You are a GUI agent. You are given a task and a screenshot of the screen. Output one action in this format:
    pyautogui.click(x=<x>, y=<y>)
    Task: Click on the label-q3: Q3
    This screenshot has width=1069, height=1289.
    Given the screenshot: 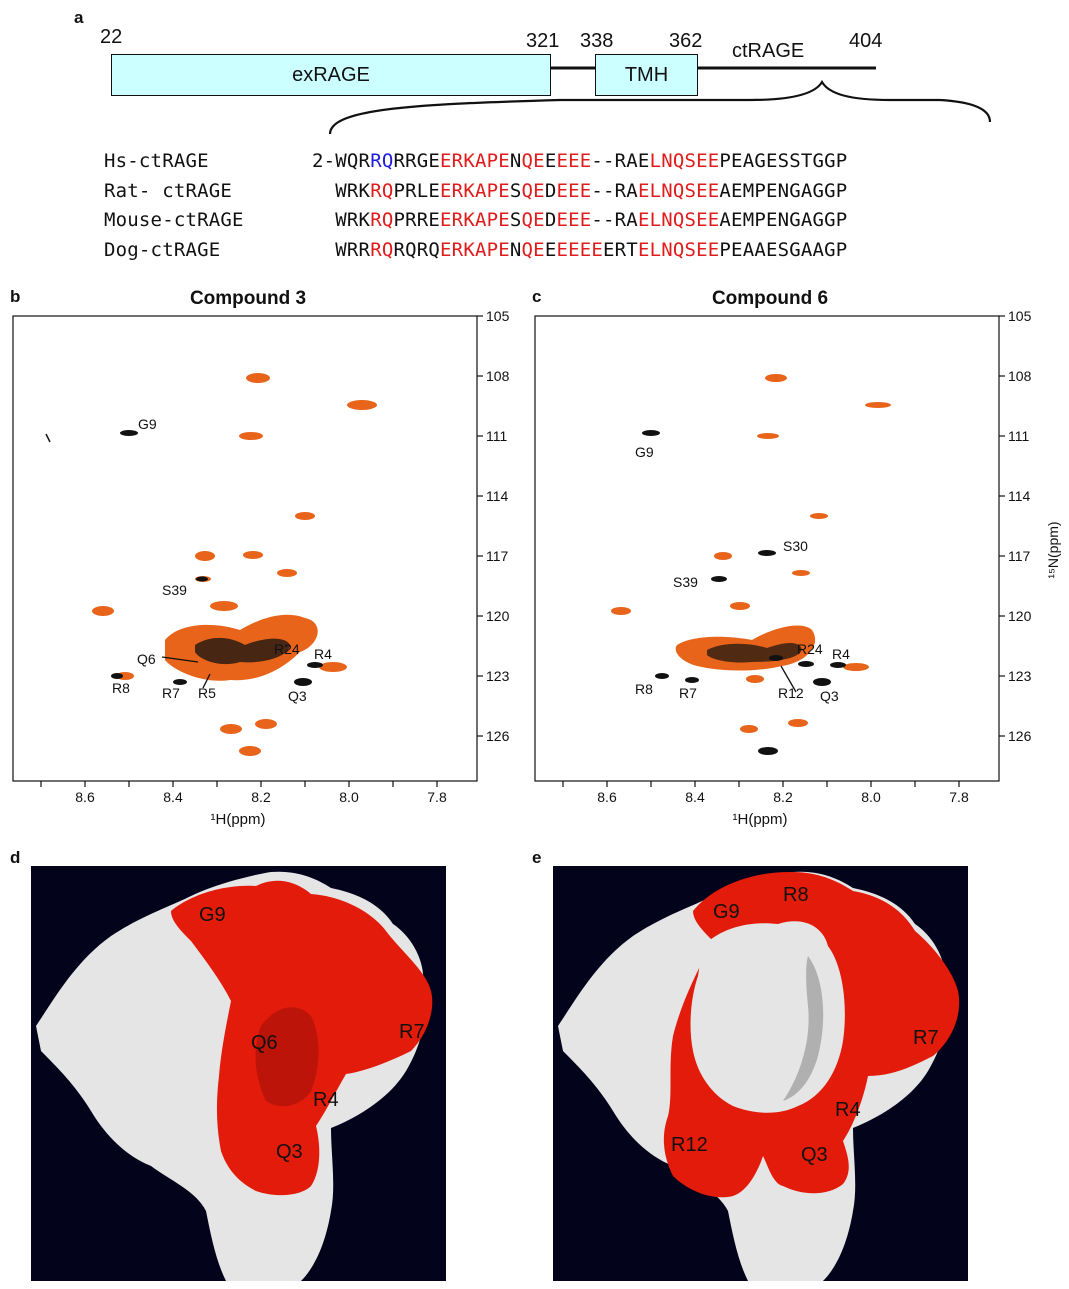 What is the action you would take?
    pyautogui.click(x=829, y=696)
    